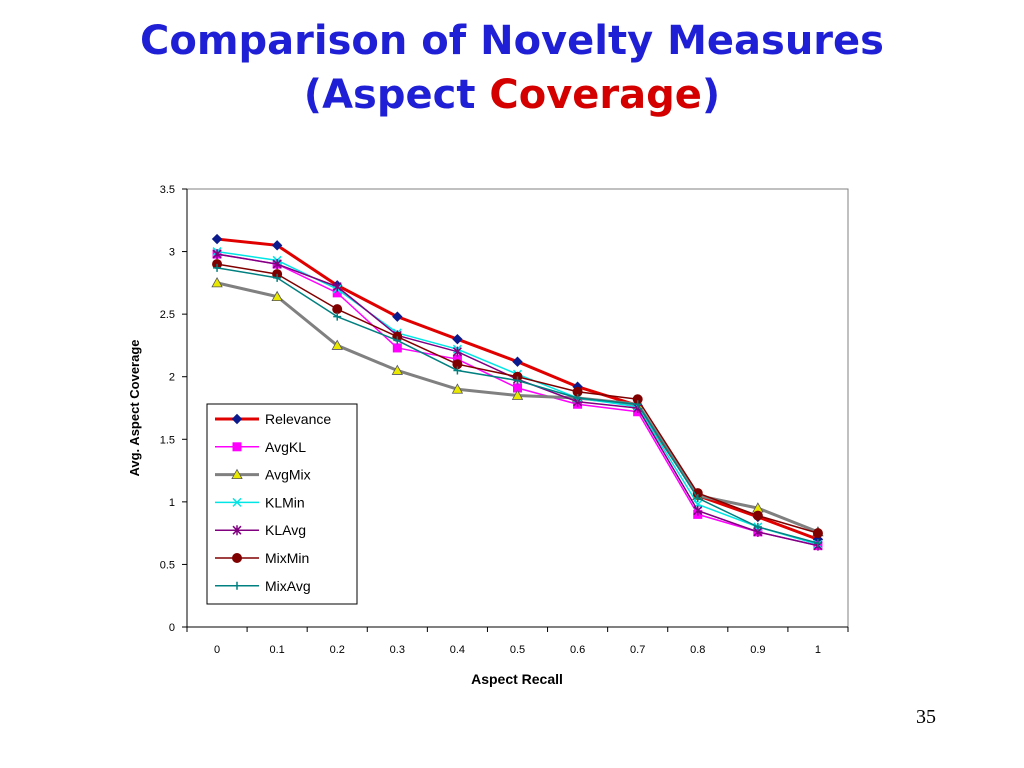 The image size is (1024, 768). I want to click on legend-label: Relevance, so click(298, 419).